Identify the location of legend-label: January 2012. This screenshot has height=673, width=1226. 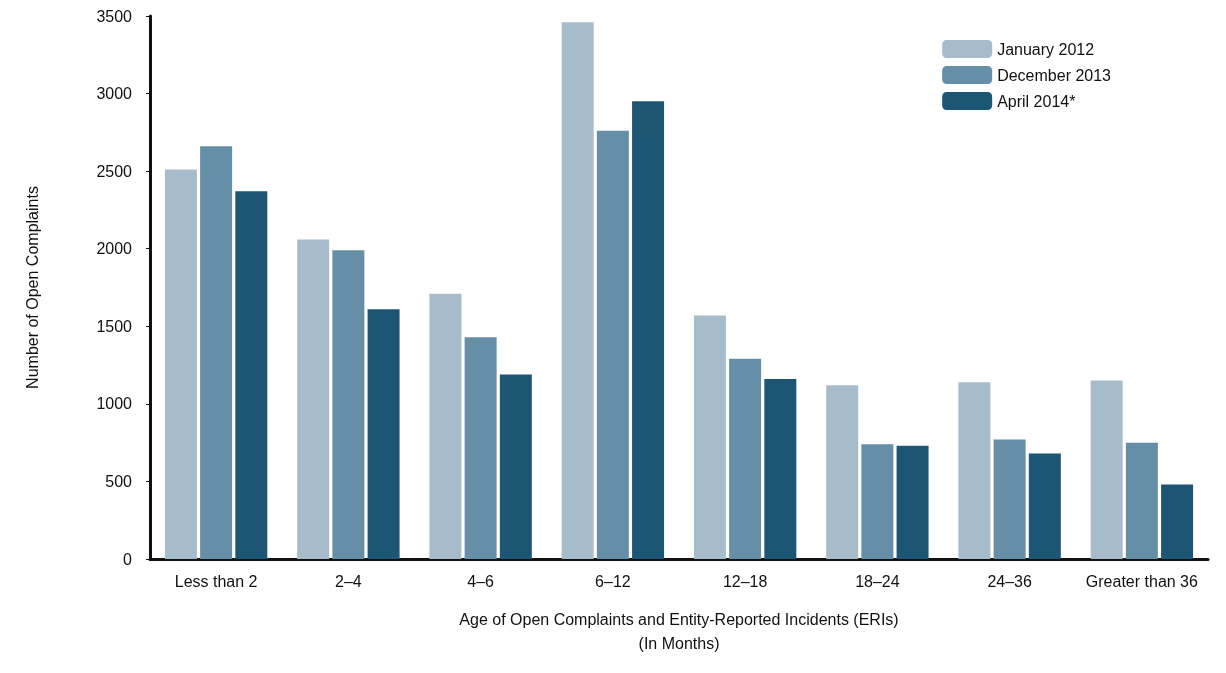
(1046, 49).